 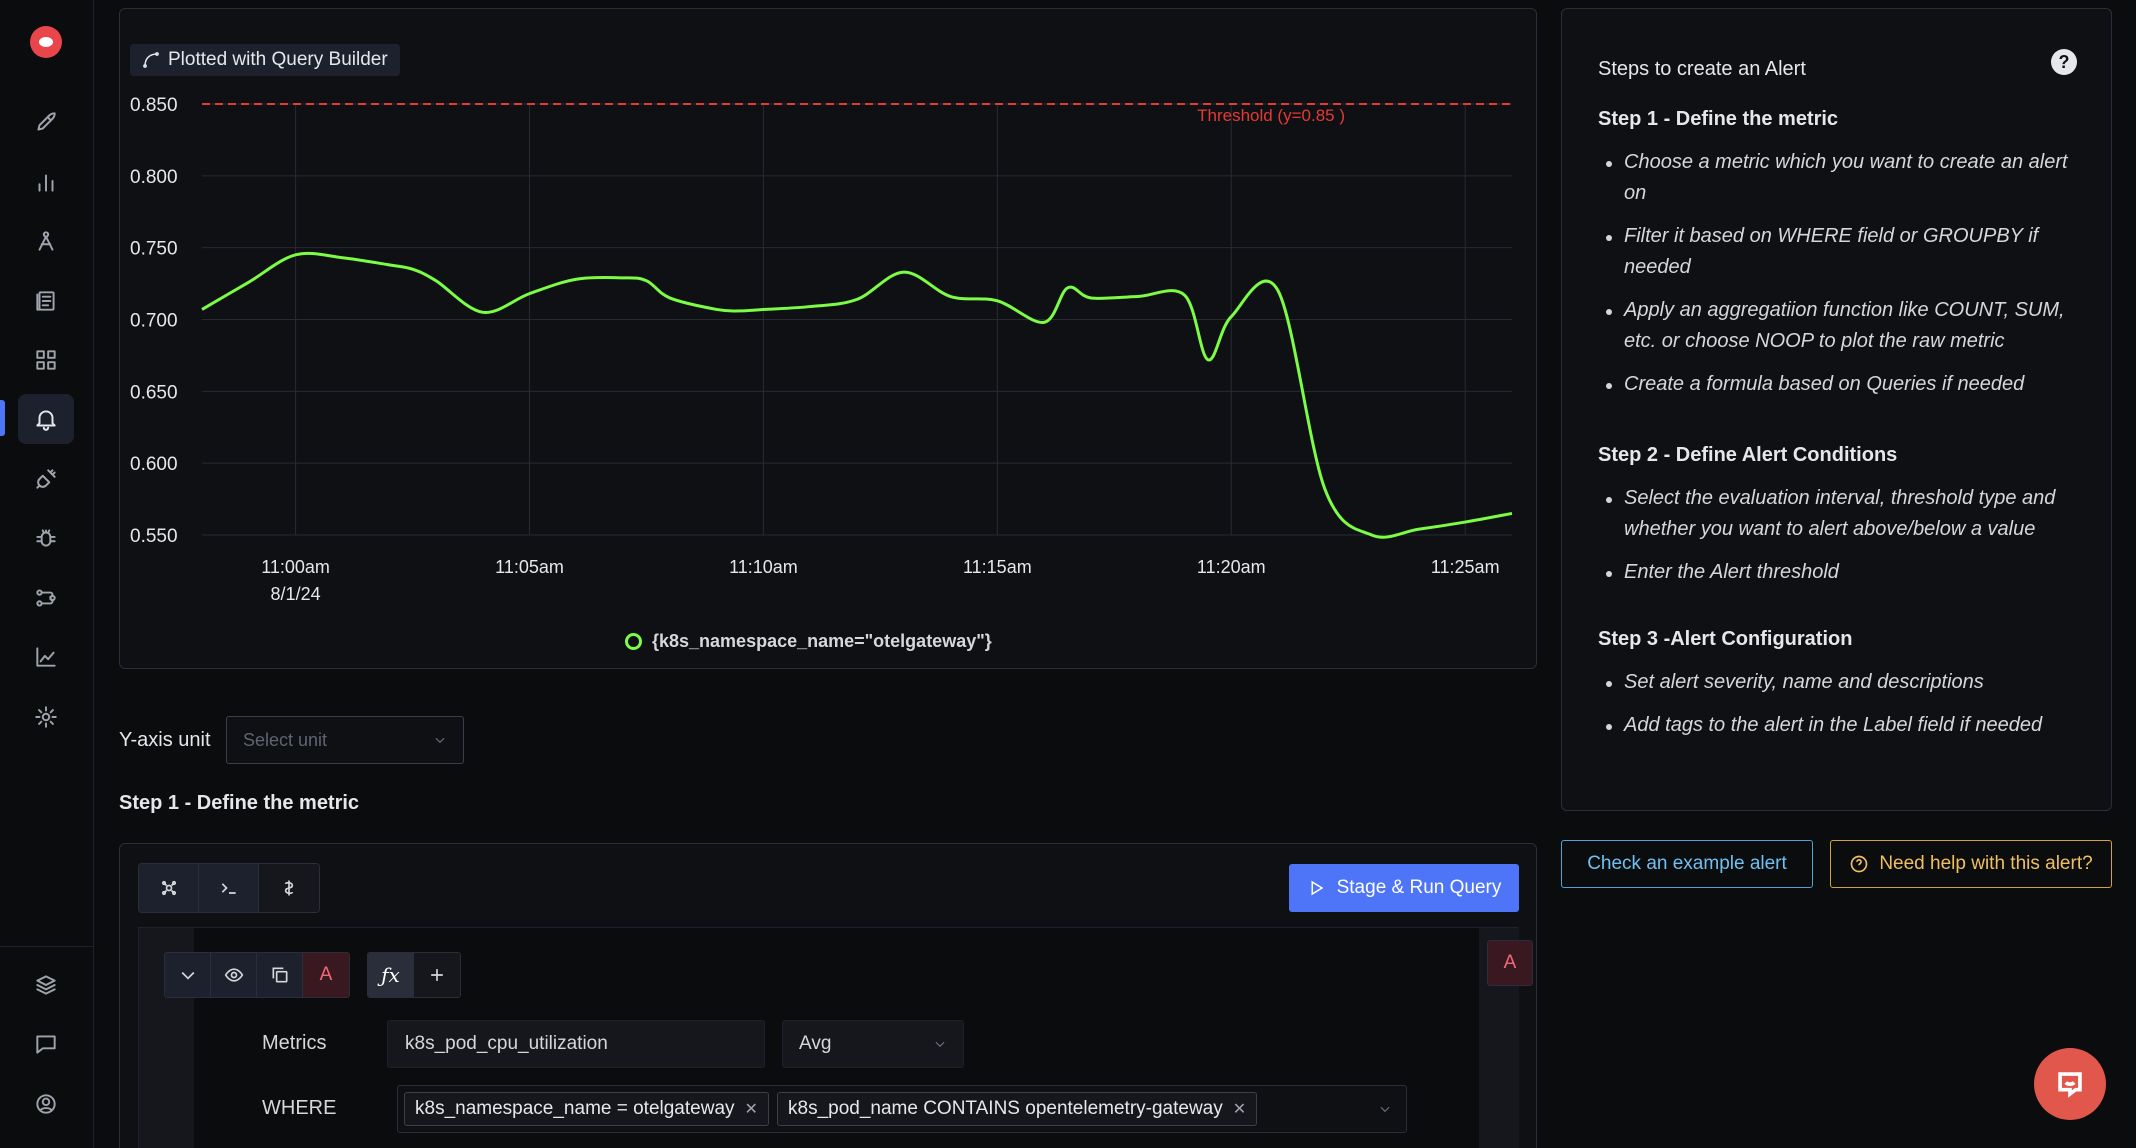 I want to click on x-tick-label: 11:00am, so click(x=295, y=567).